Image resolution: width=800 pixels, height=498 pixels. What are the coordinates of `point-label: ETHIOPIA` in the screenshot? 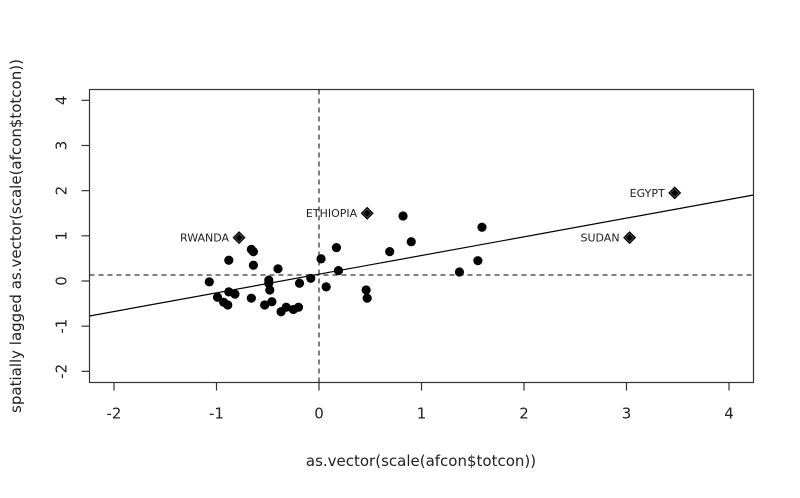 It's located at (332, 213).